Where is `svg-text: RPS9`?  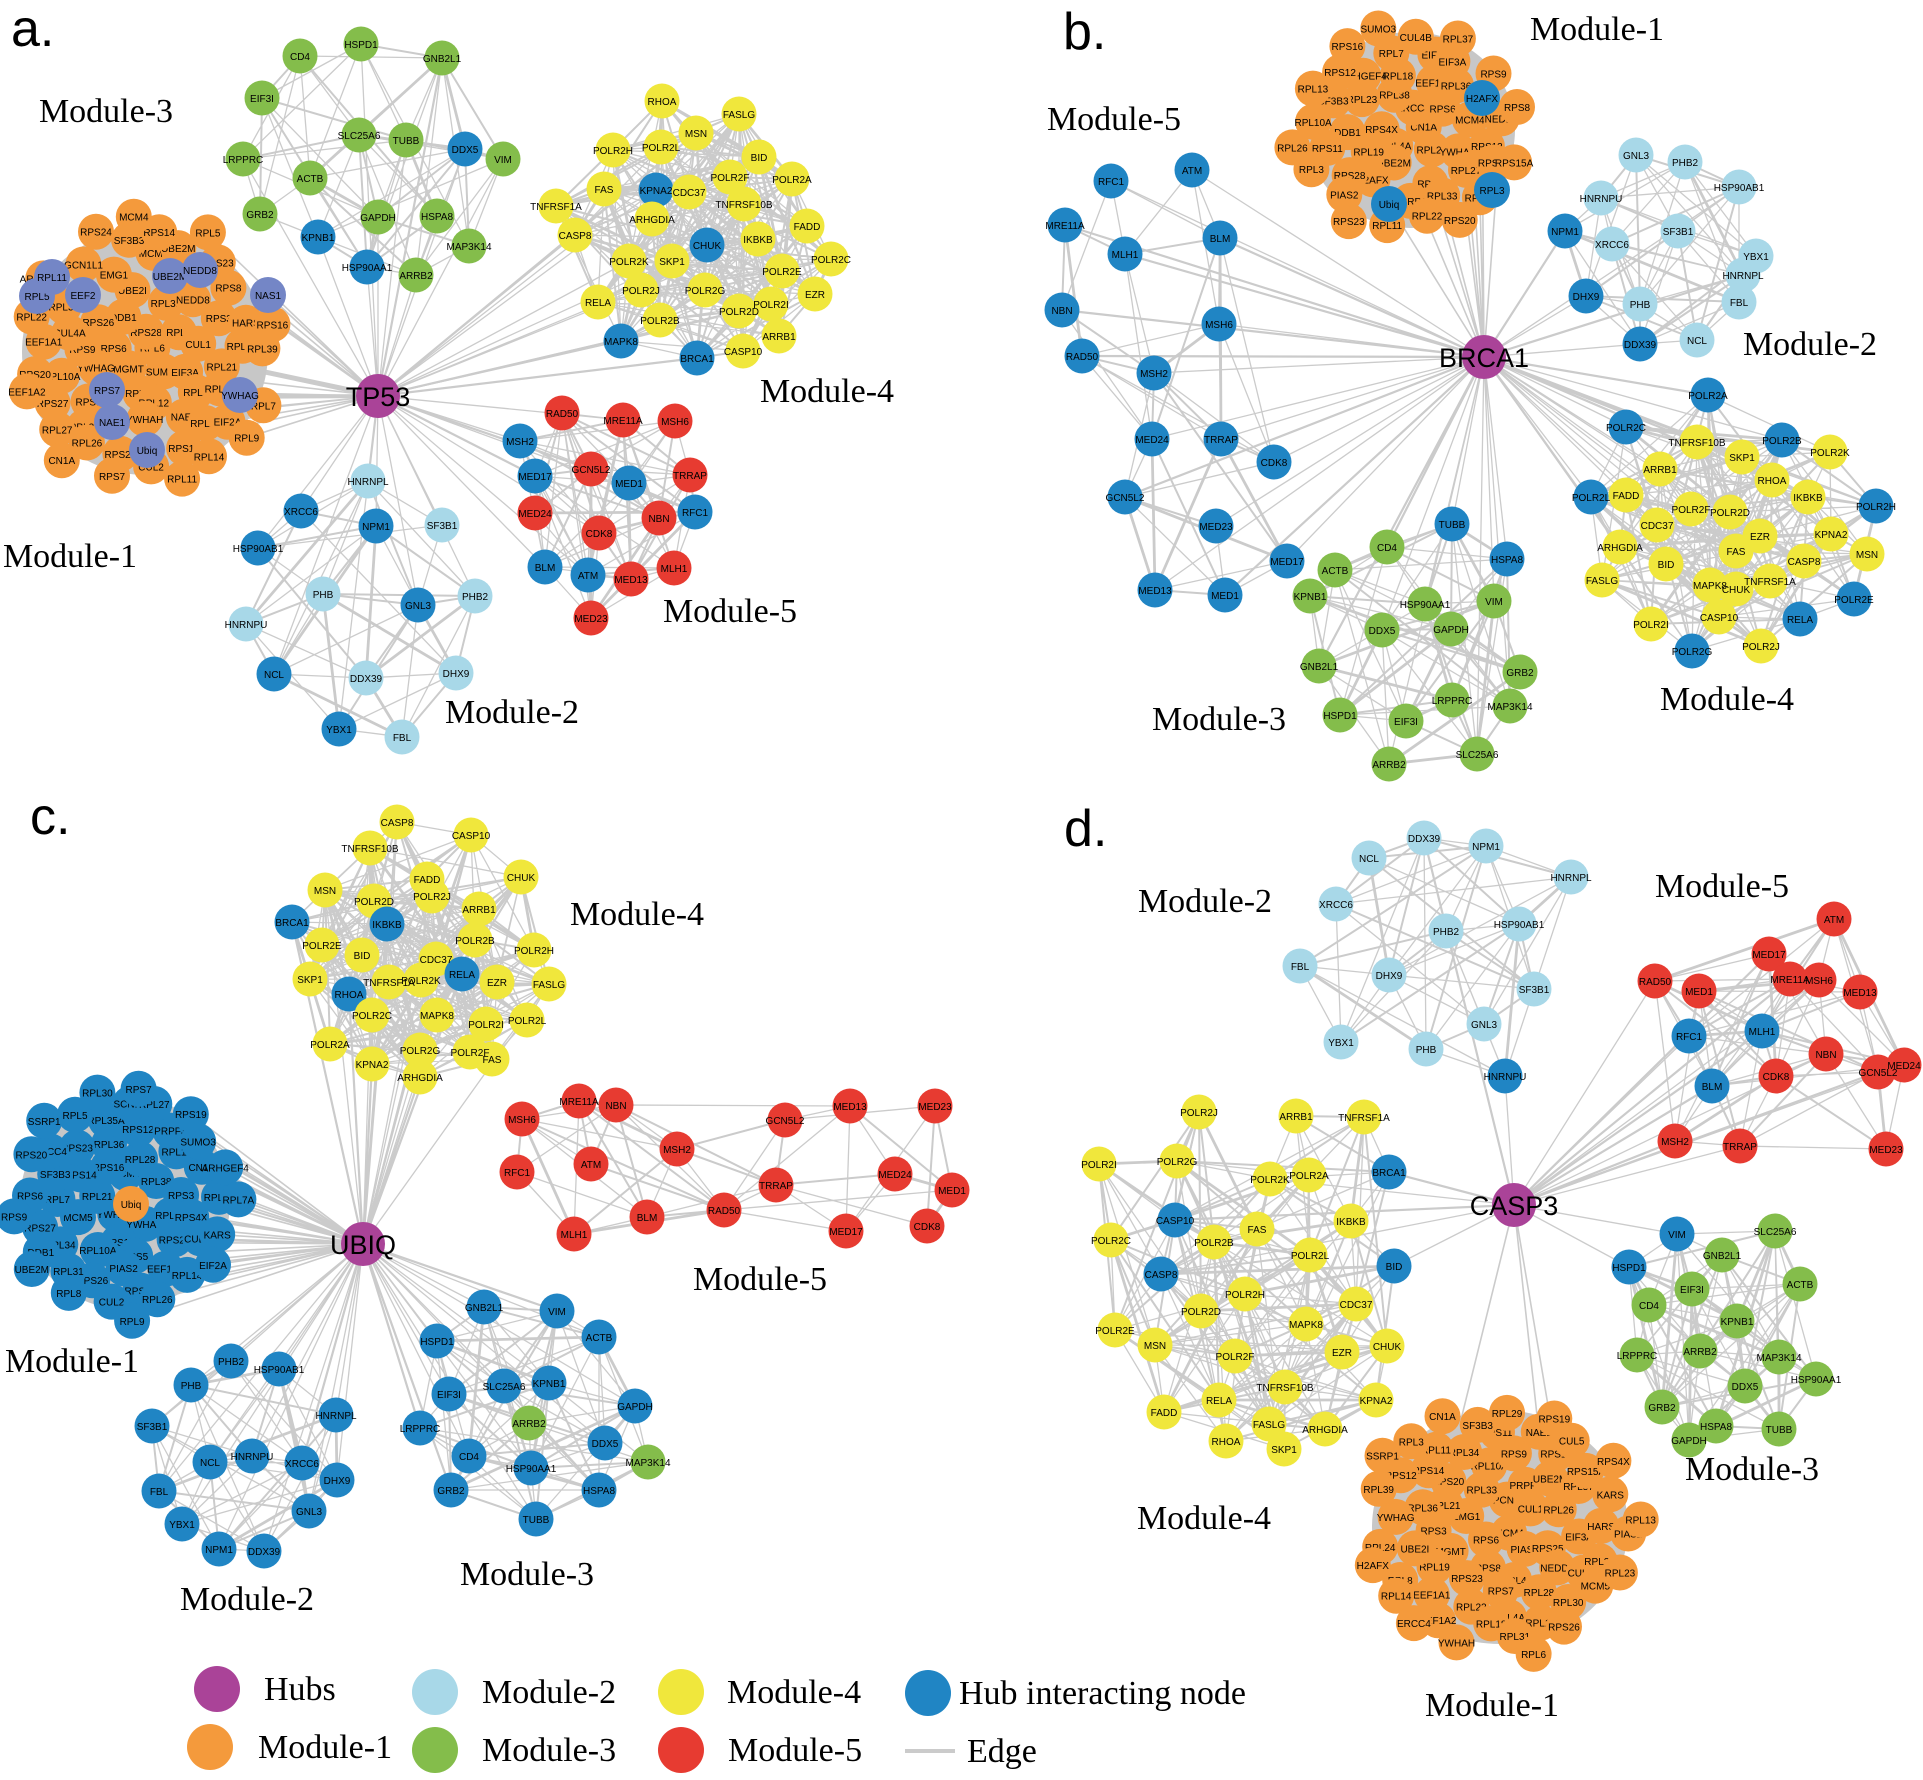 svg-text: RPS9 is located at coordinates (82, 350).